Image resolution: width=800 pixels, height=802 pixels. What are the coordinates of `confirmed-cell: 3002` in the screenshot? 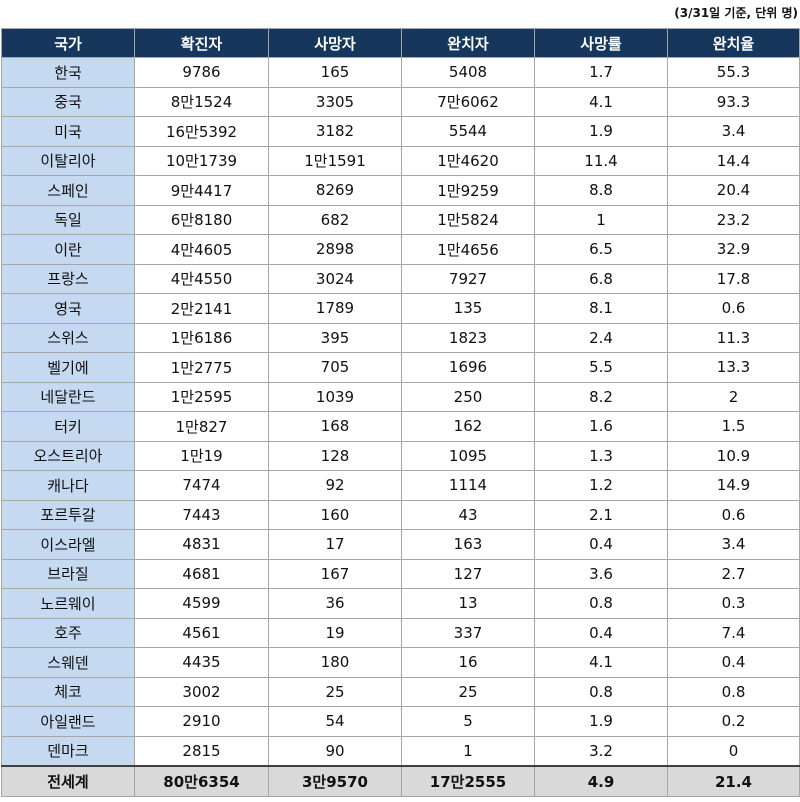 It's located at (201, 691).